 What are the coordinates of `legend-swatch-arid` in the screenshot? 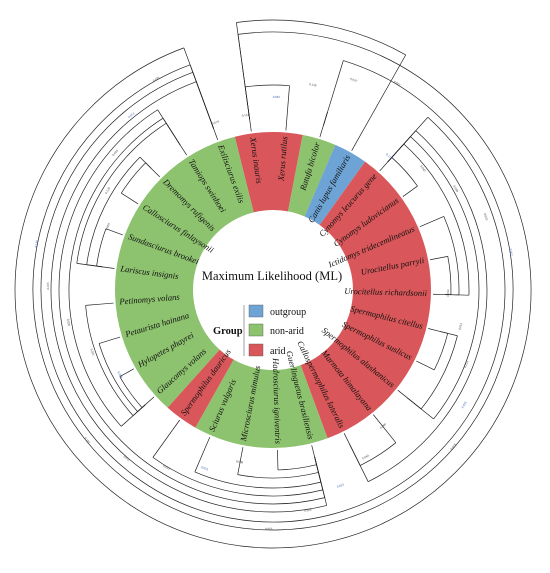 It's located at (256, 350).